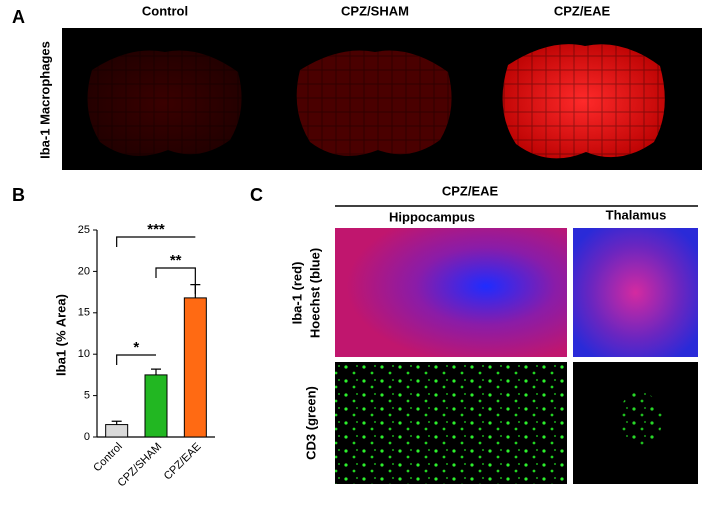 The image size is (702, 507). What do you see at coordinates (640, 420) in the screenshot?
I see `micrograph-detail` at bounding box center [640, 420].